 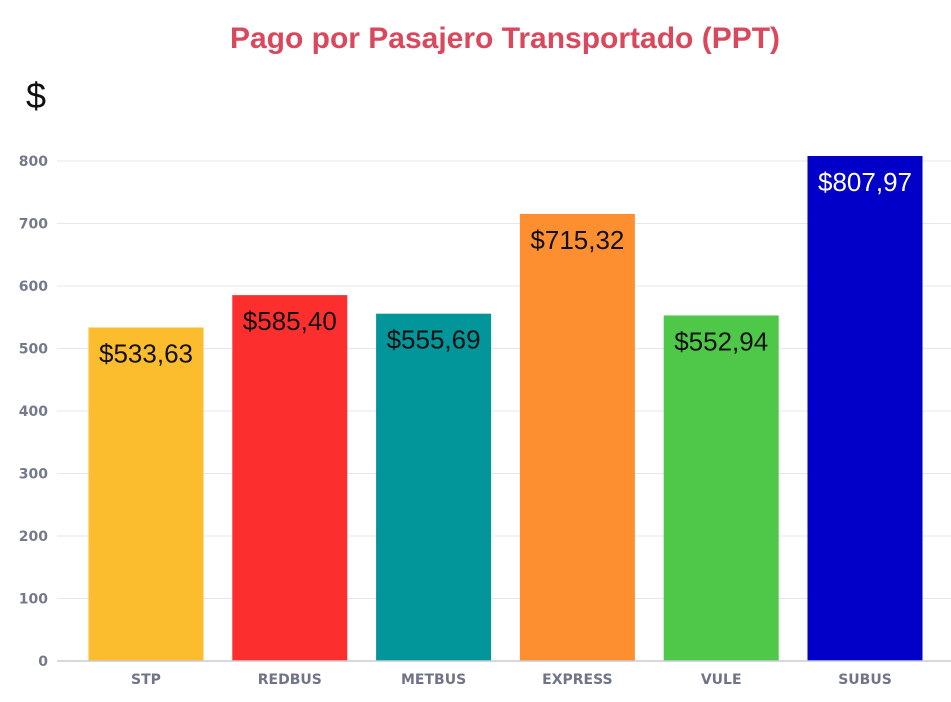 I want to click on y-tick-label: 400, so click(x=33, y=412).